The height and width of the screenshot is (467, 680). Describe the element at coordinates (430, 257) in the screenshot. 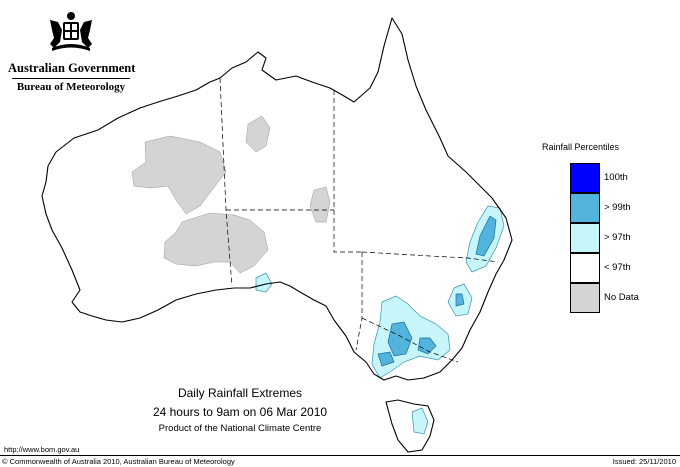

I see `qld-nsw-border` at that location.